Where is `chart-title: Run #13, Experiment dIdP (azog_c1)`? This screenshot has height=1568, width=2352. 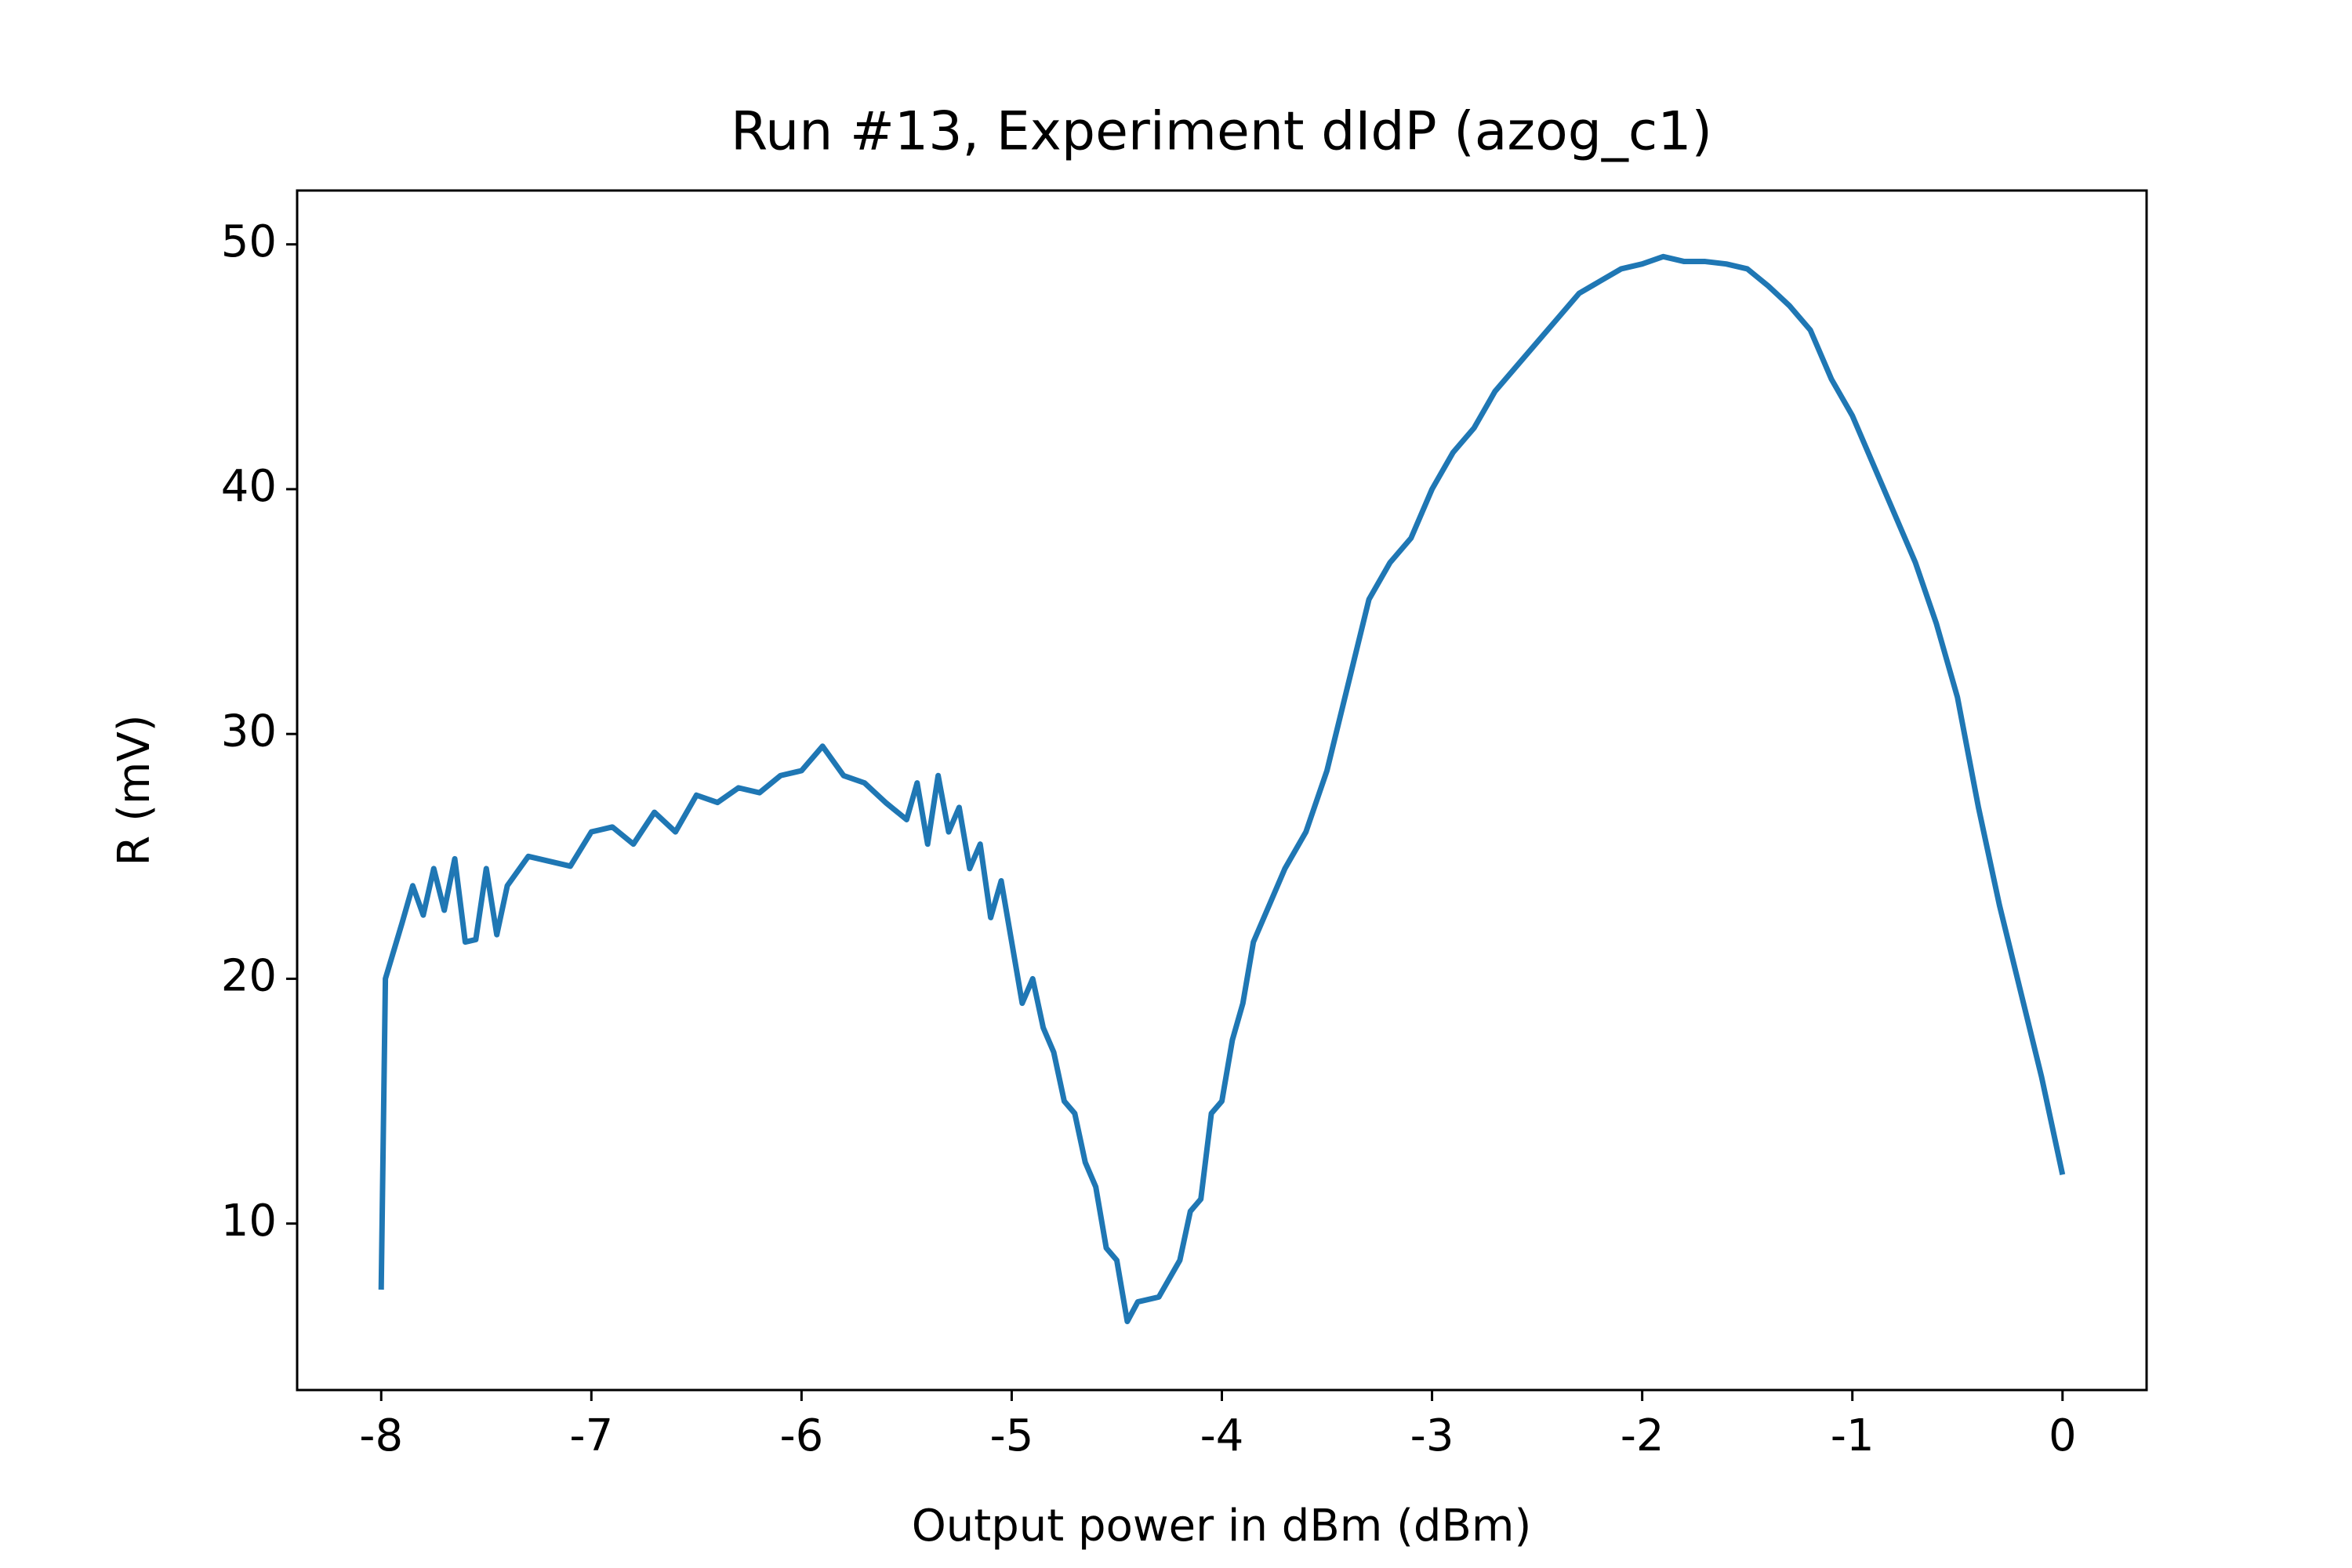 chart-title: Run #13, Experiment dIdP (azog_c1) is located at coordinates (1221, 132).